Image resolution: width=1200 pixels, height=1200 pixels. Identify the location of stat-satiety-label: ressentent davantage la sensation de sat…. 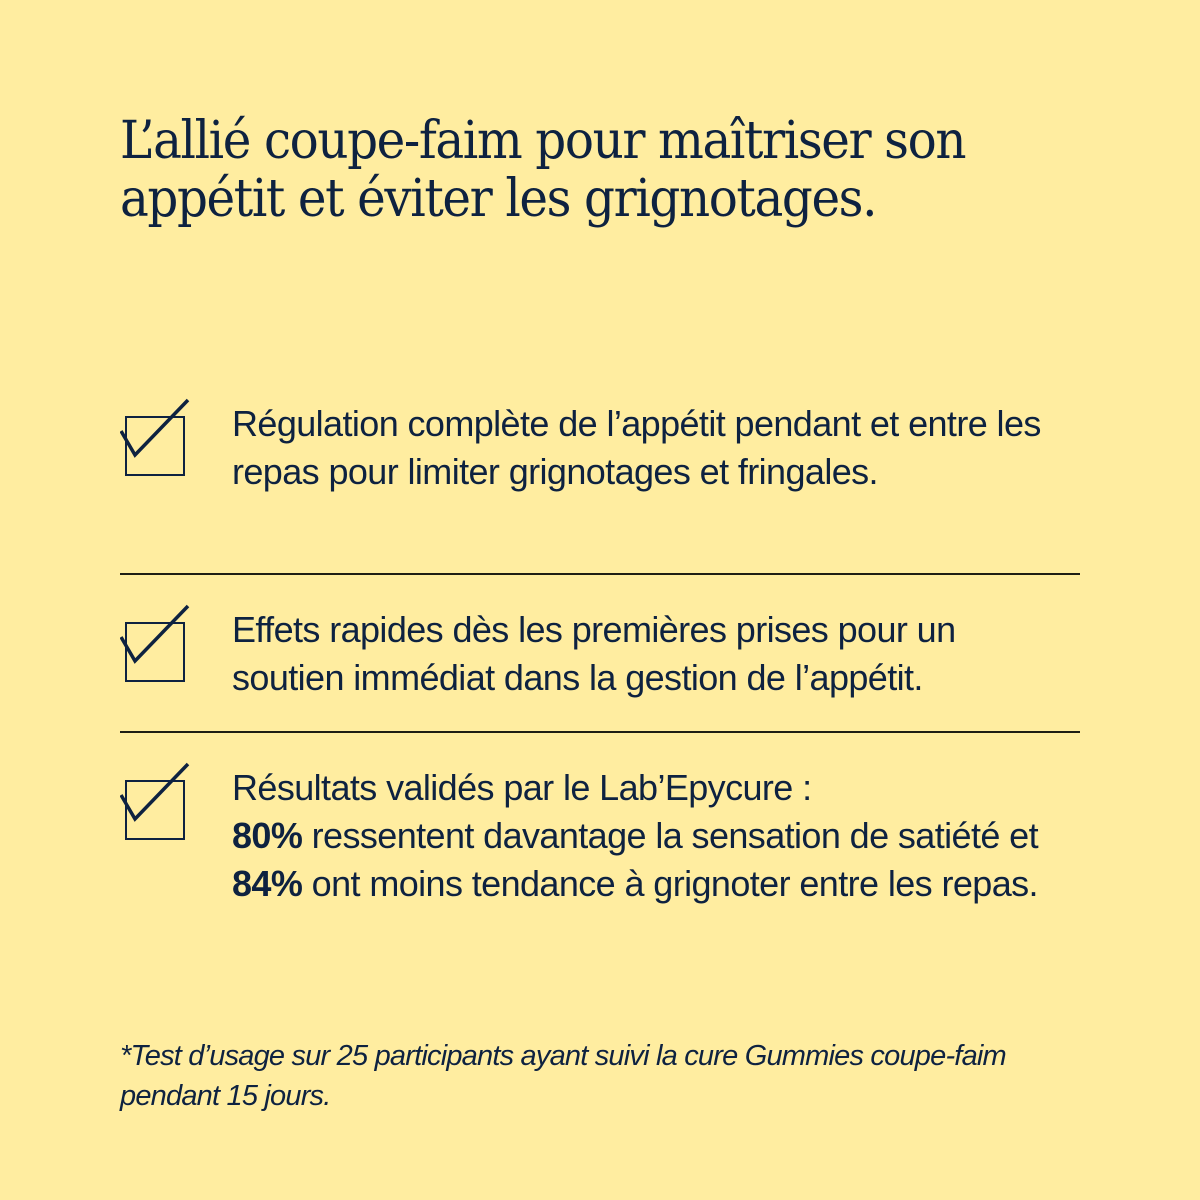
(670, 835).